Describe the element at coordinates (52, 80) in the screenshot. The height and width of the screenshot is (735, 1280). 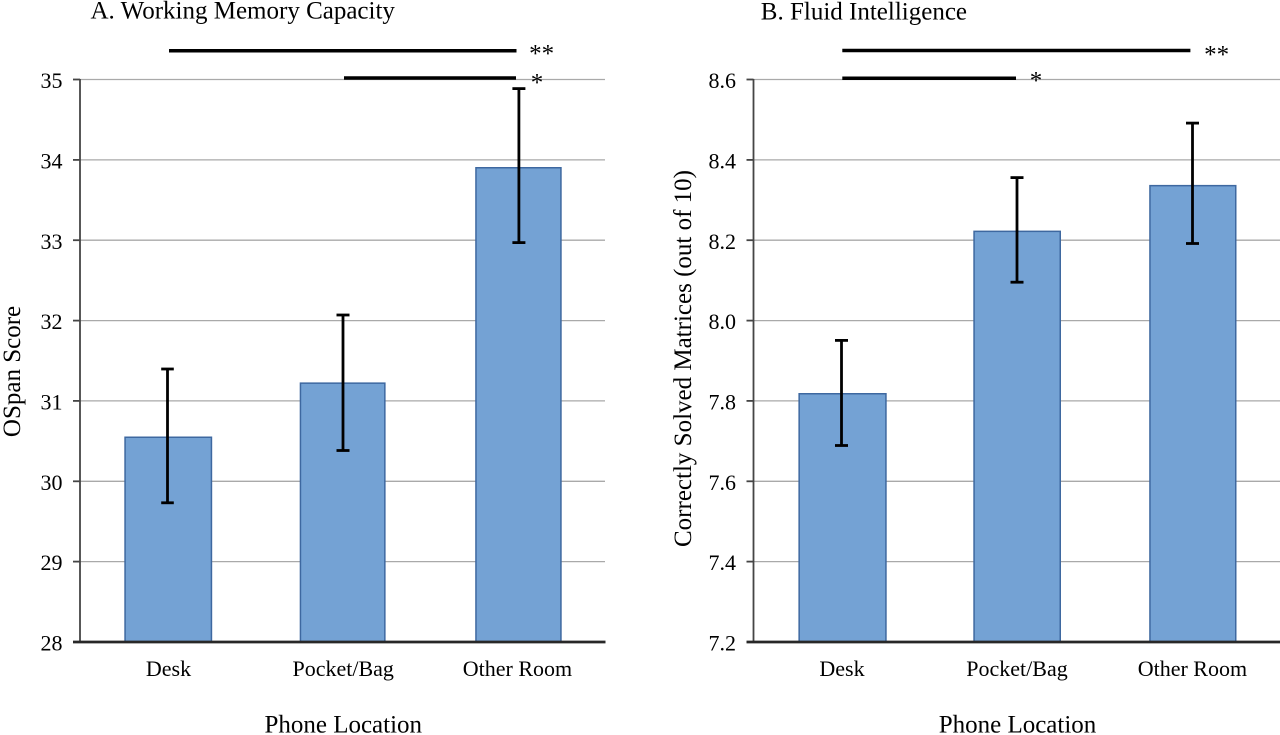
I see `svg-text: 35` at that location.